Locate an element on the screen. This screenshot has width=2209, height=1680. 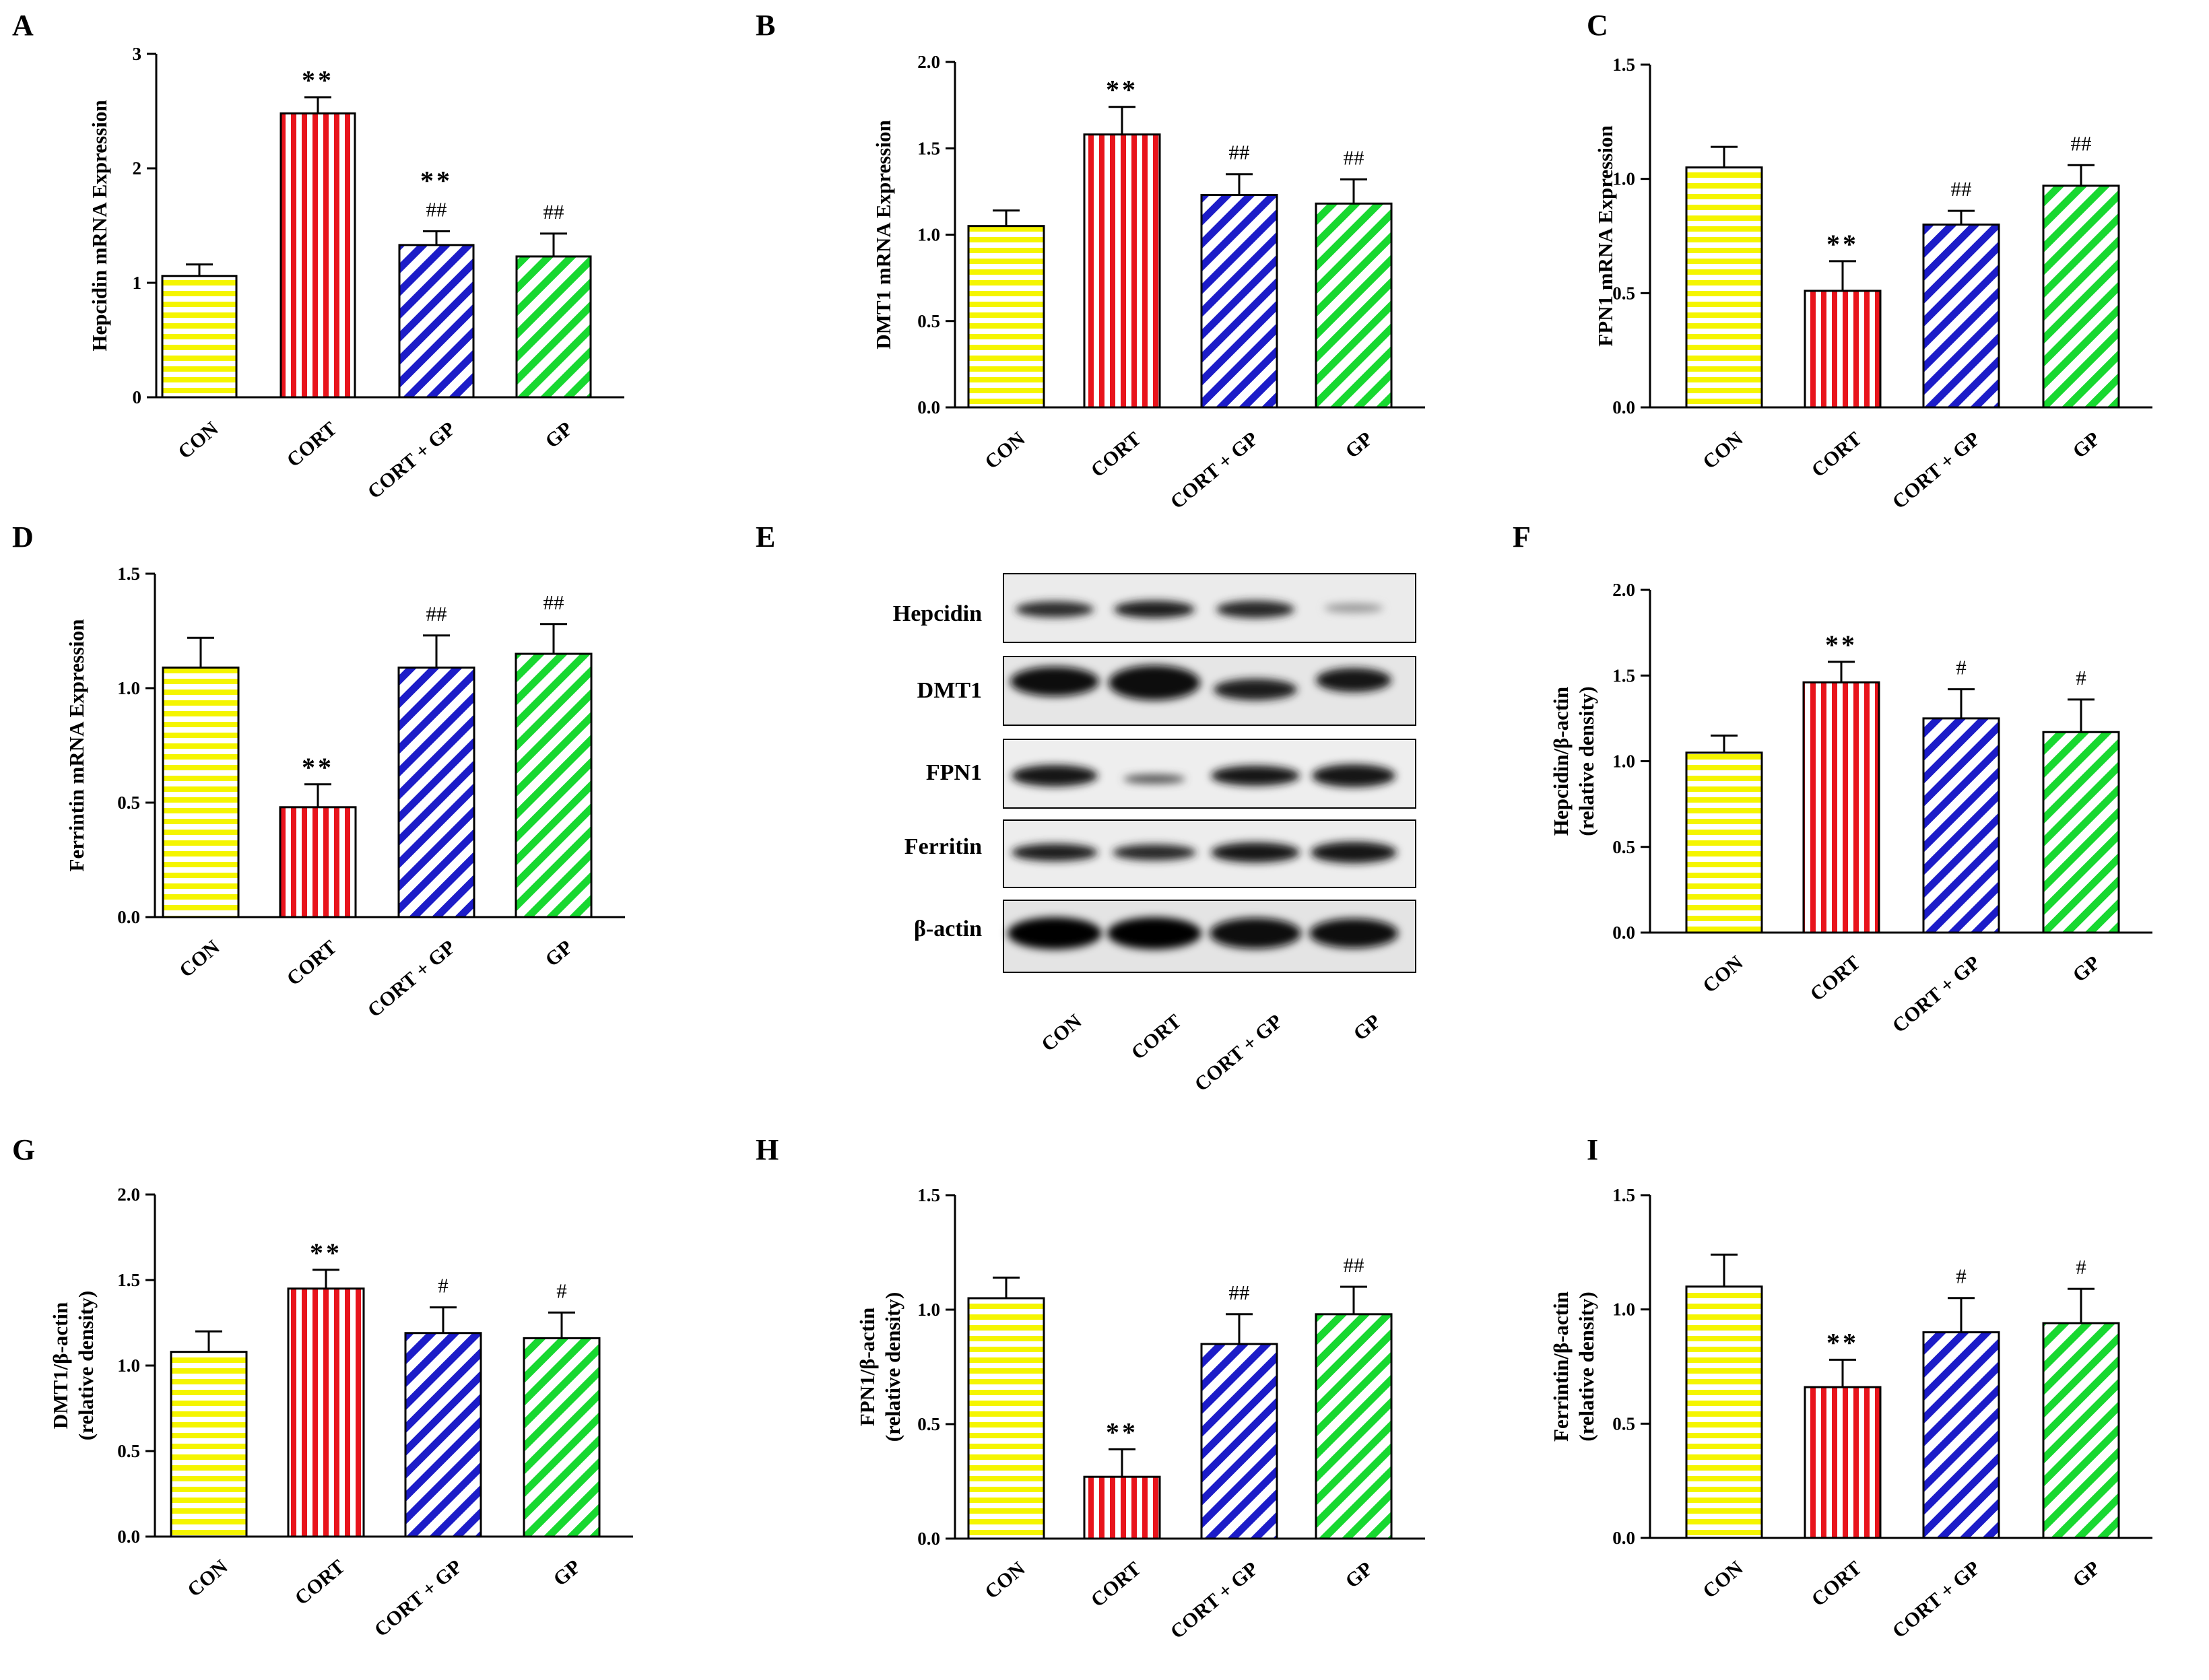
y-axis-title-line-i: (relative density) is located at coordinates (1586, 1366).